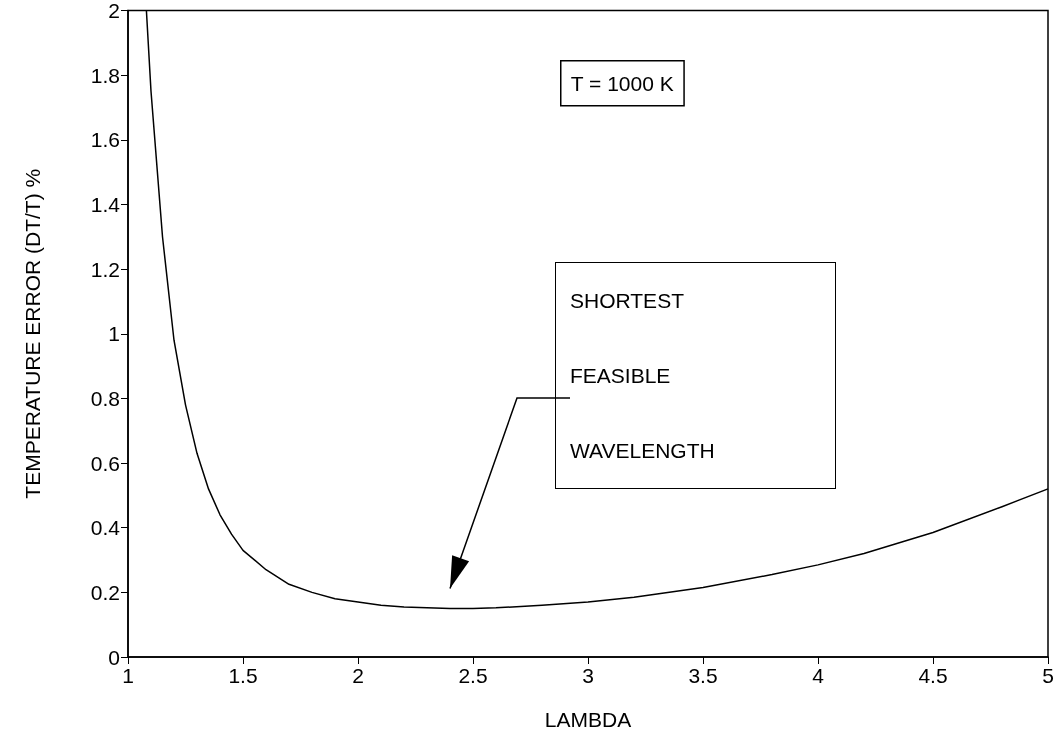 The height and width of the screenshot is (745, 1063). I want to click on y-tick-label: 0.6, so click(105, 463).